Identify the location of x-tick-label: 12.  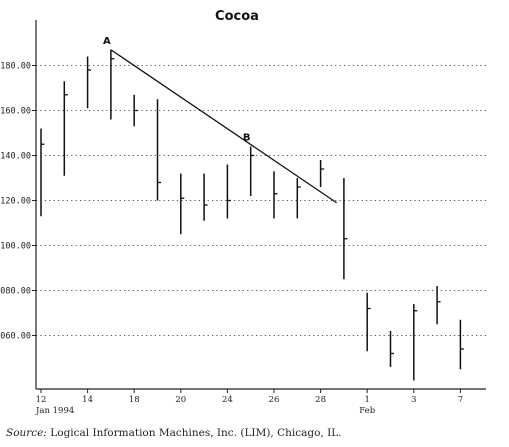
(41, 400).